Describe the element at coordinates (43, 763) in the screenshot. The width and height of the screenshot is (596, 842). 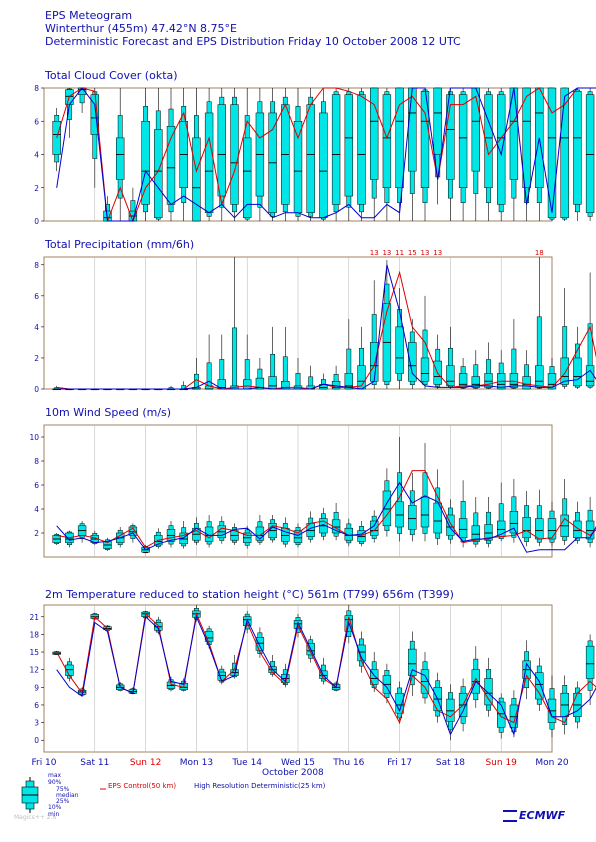
I see `x-tick-label: Fri 10` at that location.